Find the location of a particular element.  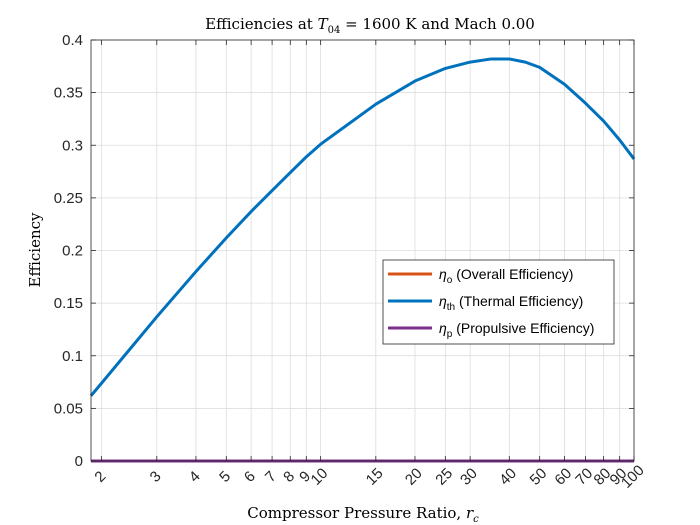

x-axis-label: Compressor Pressure Ratio, rc is located at coordinates (363, 514).